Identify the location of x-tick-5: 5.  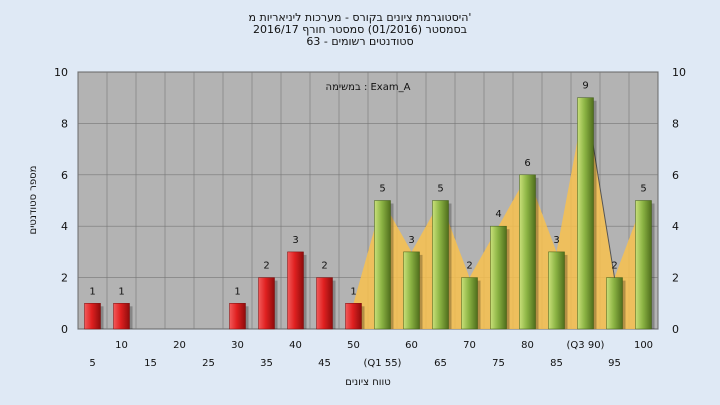
(92, 363).